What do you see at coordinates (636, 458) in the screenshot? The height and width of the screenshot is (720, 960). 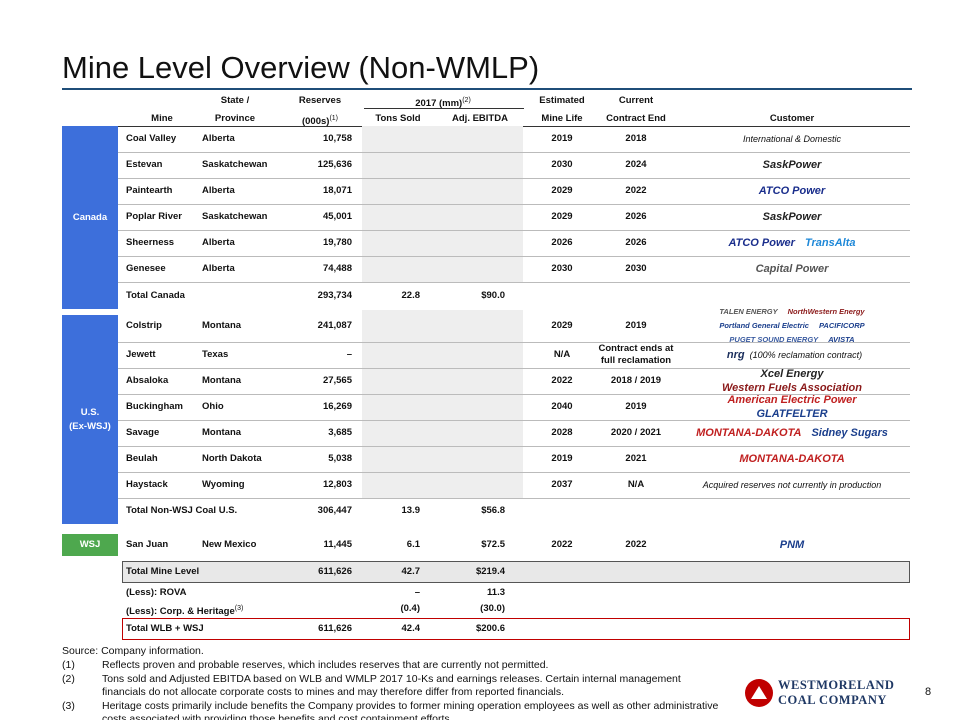 I see `contract-end: 2021` at bounding box center [636, 458].